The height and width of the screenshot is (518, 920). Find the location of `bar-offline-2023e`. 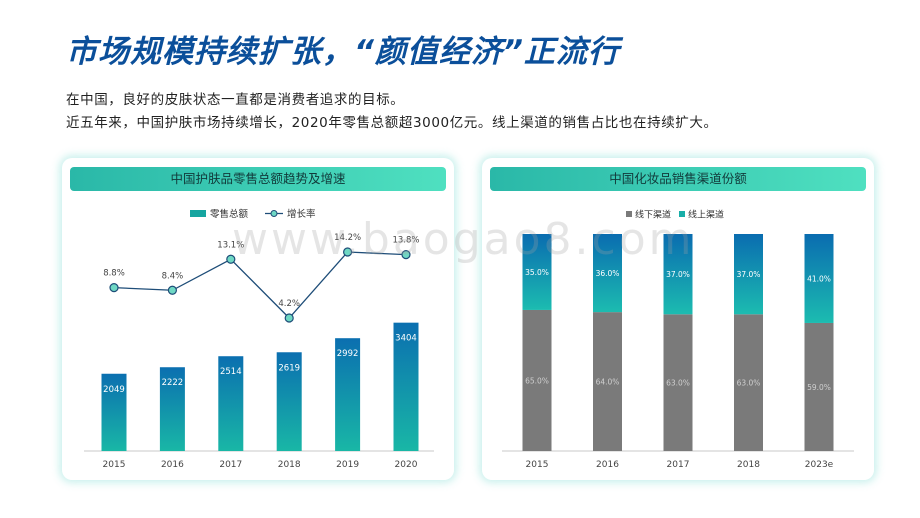

bar-offline-2023e is located at coordinates (819, 386).